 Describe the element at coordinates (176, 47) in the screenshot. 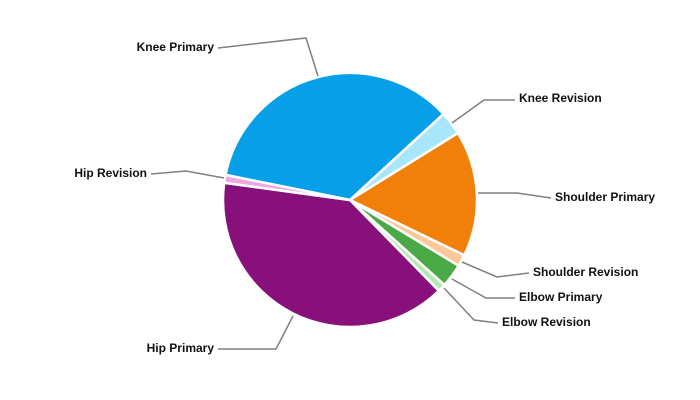

I see `slice-label: Knee Primary` at that location.